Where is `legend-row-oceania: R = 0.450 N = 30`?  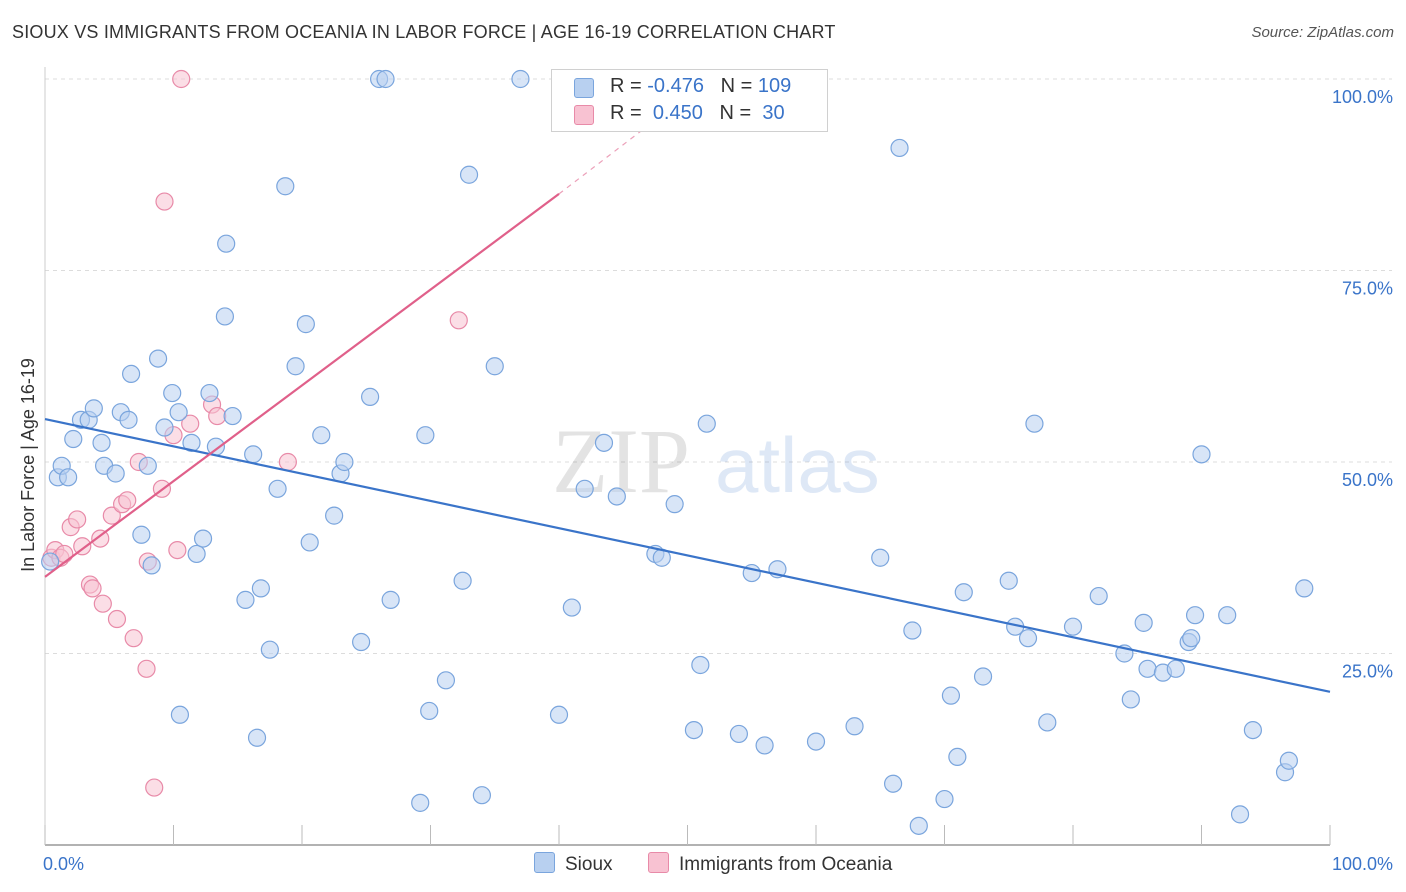 legend-row-oceania: R = 0.450 N = 30 is located at coordinates (679, 148).